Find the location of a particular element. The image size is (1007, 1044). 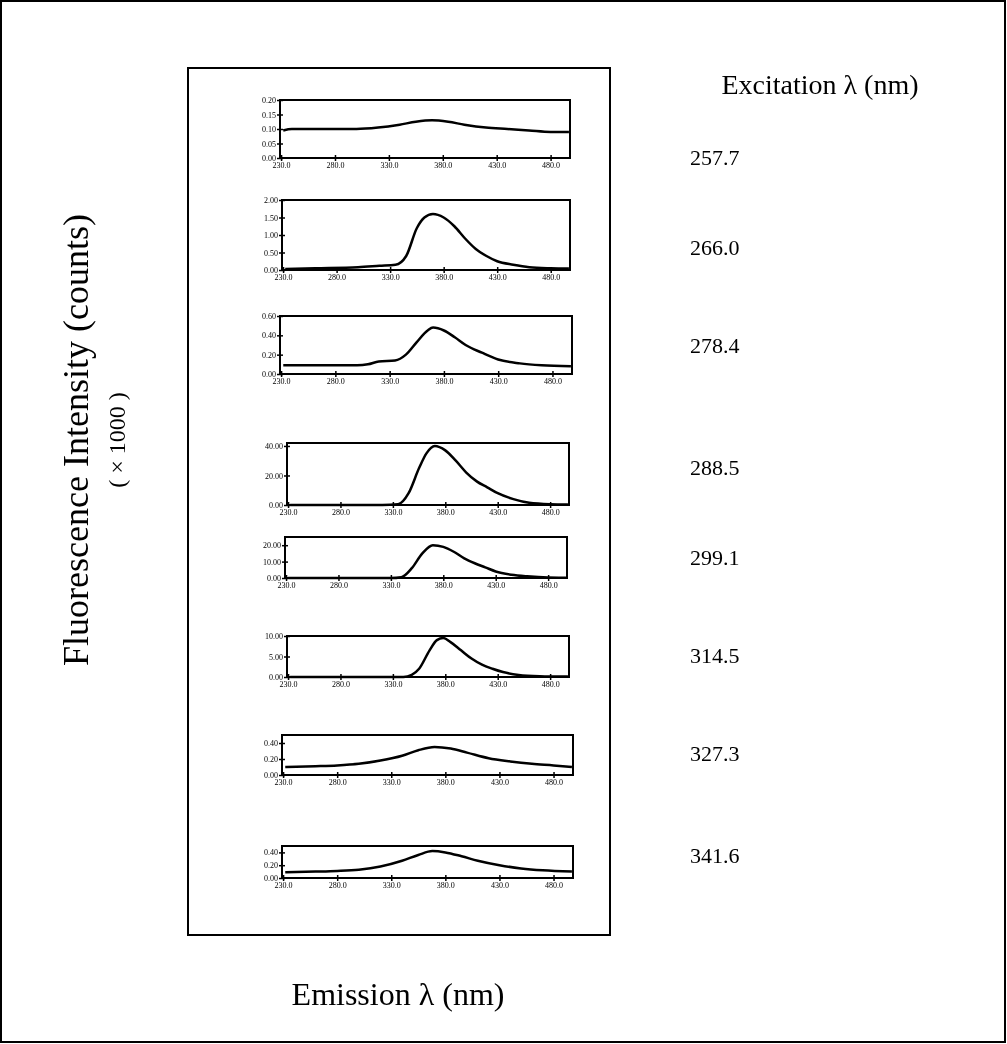

y-tick-label: 2.00 is located at coordinates (271, 201).